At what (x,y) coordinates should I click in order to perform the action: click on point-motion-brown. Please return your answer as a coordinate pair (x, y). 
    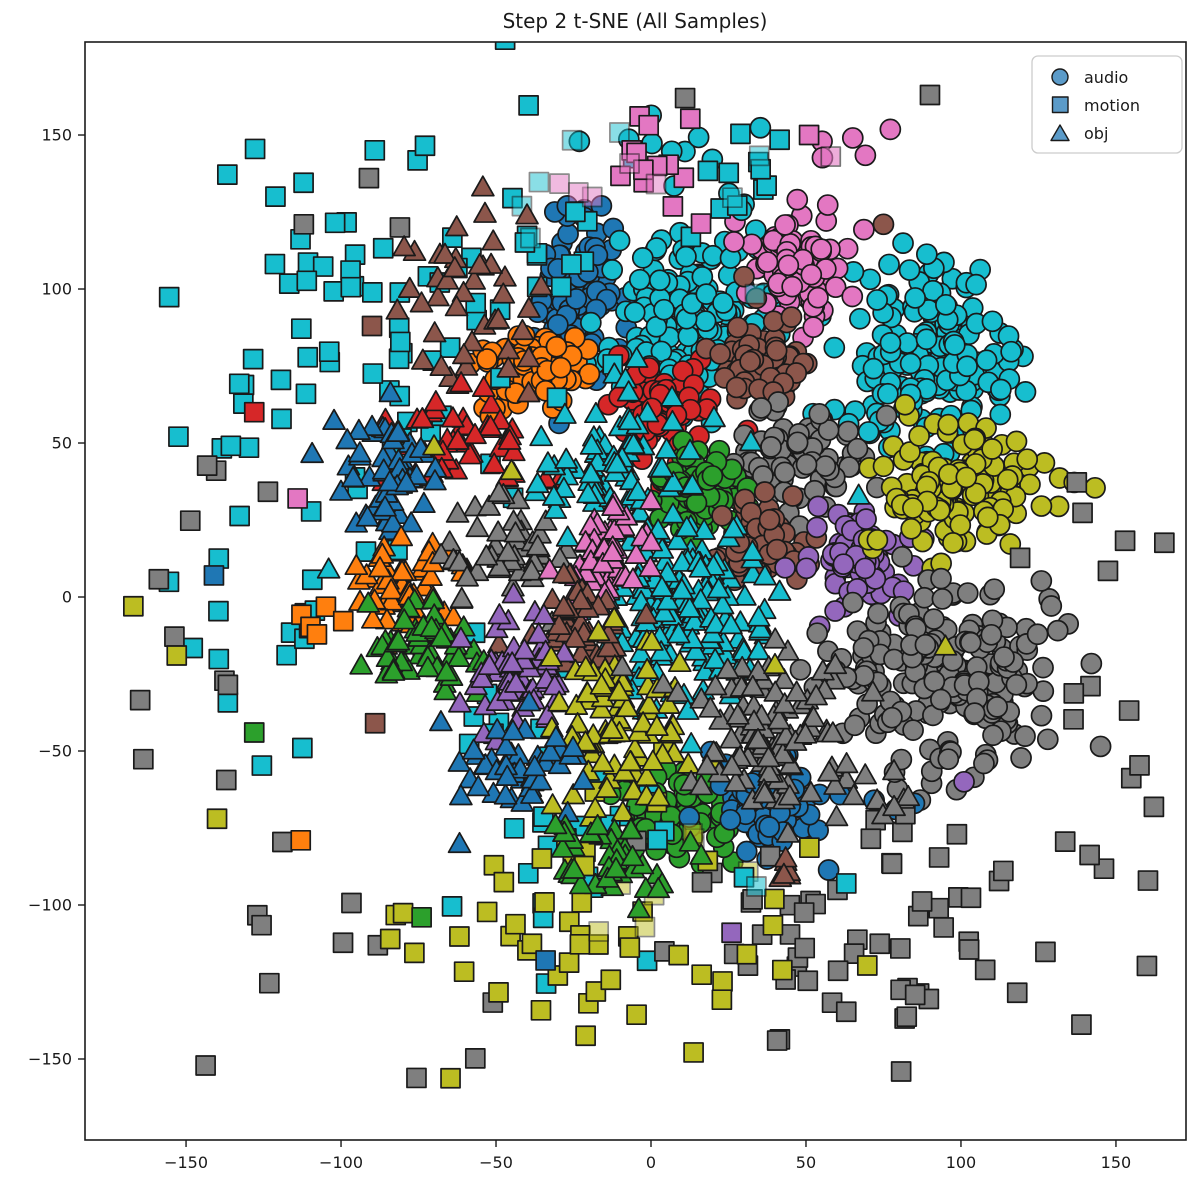
    Looking at the image, I should click on (372, 326).